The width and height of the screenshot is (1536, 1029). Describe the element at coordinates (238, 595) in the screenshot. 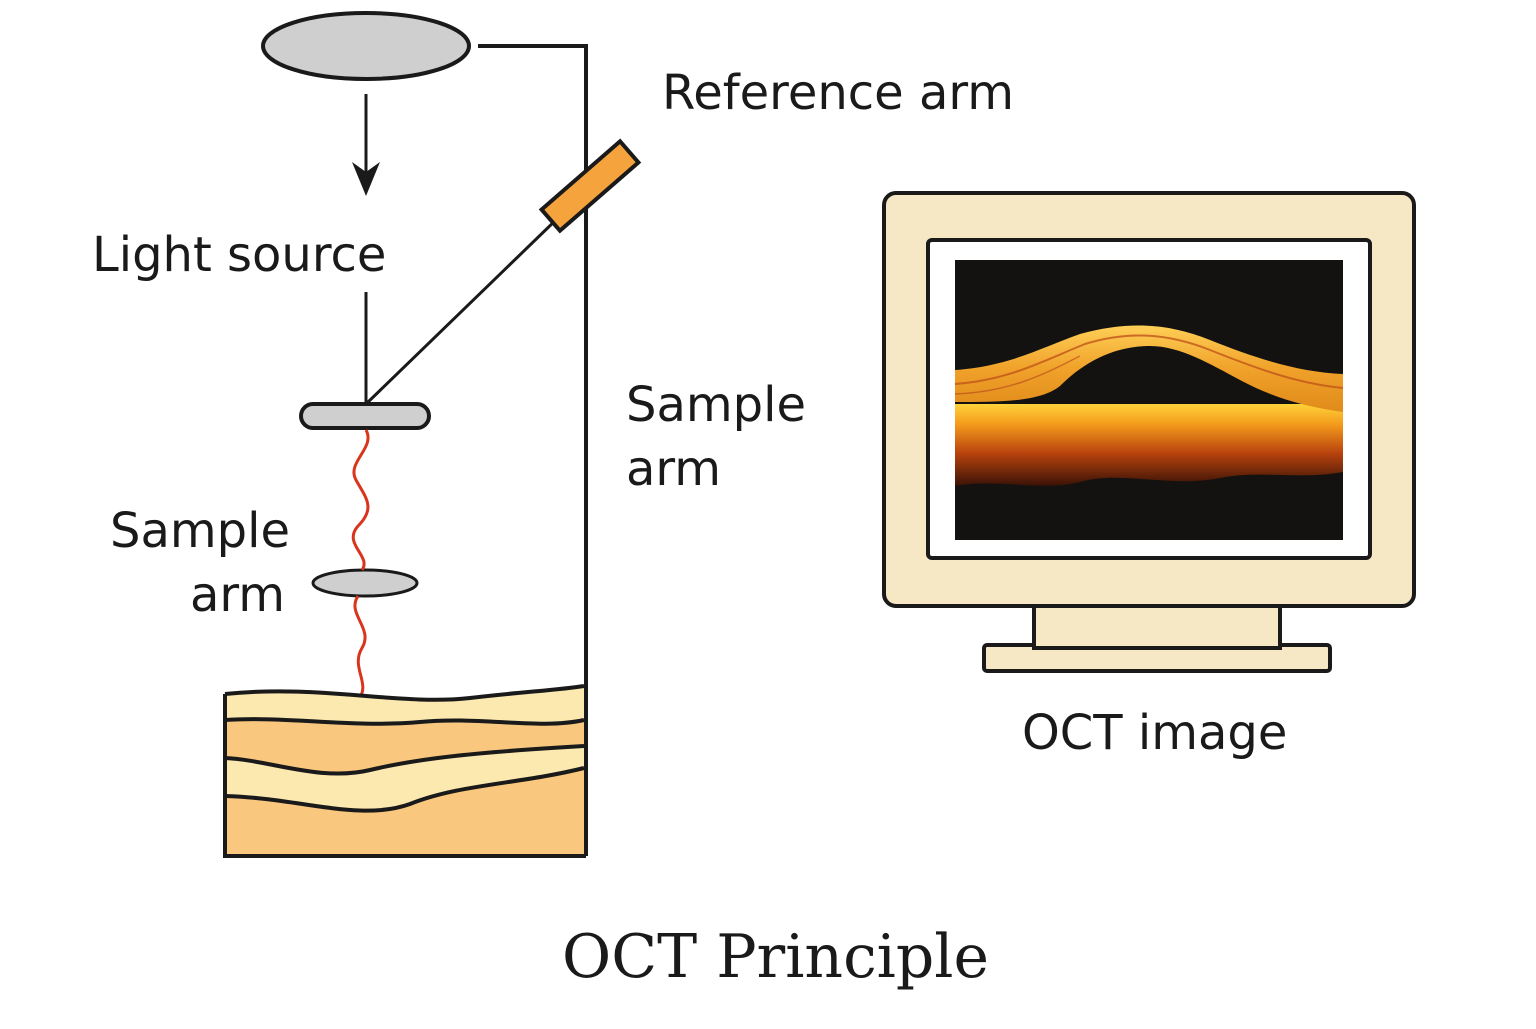

I see `sample-arm-left-label-line2: arm` at that location.